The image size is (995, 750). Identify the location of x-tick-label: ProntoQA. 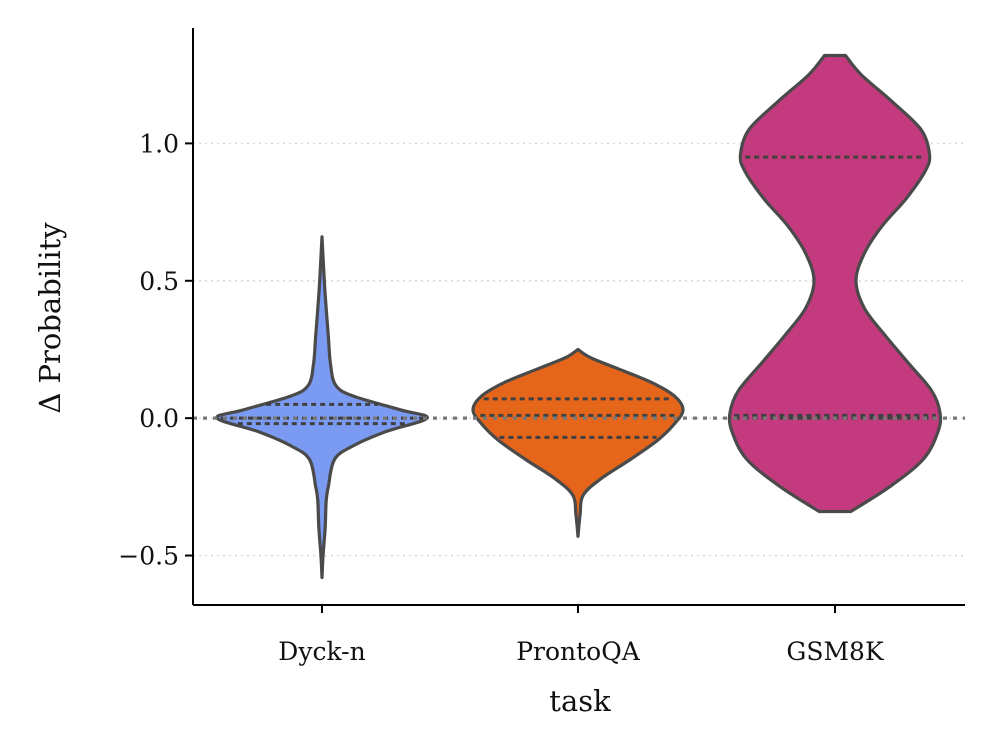
(578, 651).